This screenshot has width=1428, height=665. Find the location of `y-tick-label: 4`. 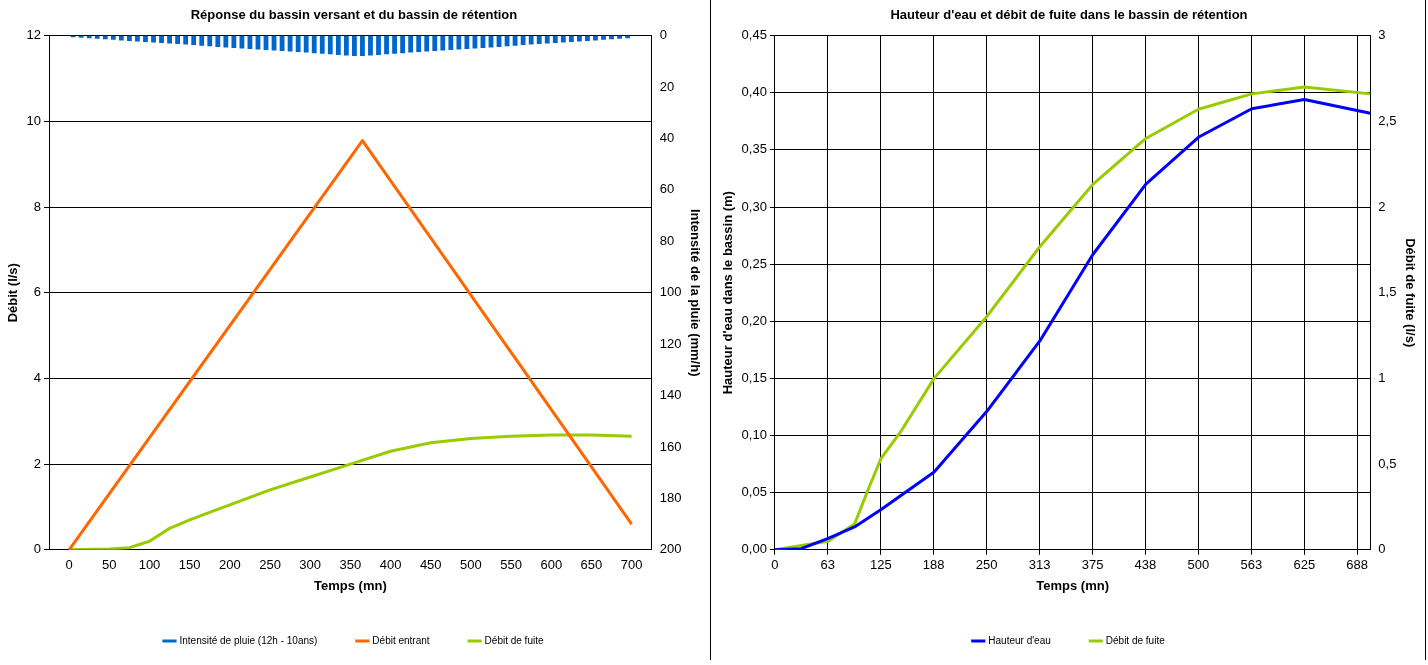

y-tick-label: 4 is located at coordinates (37, 377).